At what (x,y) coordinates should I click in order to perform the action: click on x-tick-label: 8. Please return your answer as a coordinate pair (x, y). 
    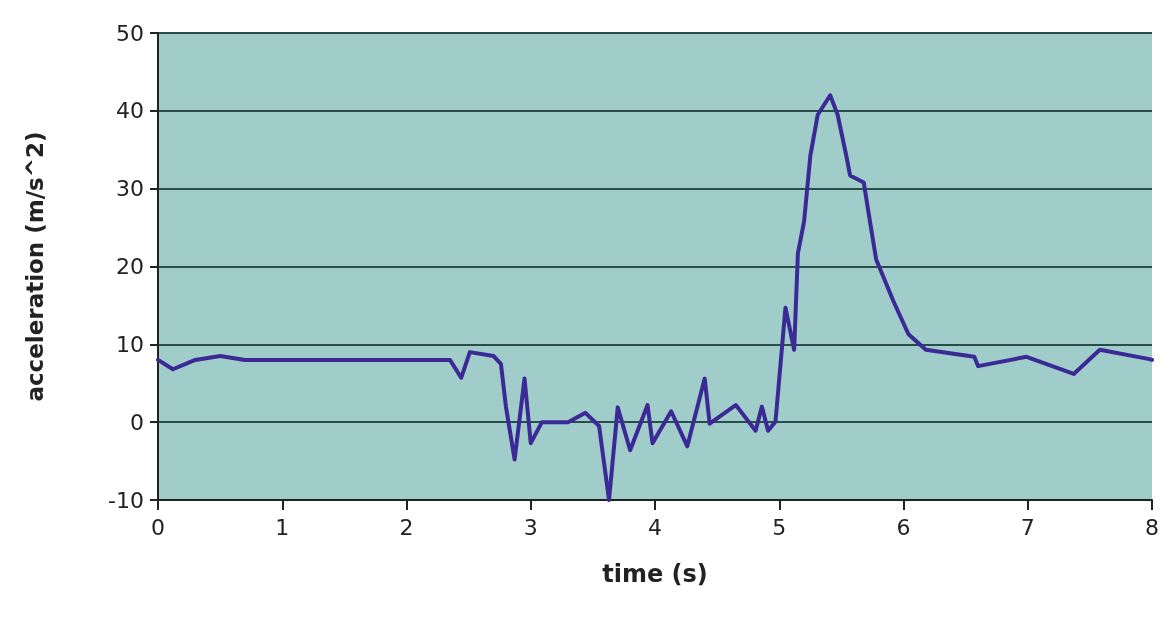
    Looking at the image, I should click on (1152, 527).